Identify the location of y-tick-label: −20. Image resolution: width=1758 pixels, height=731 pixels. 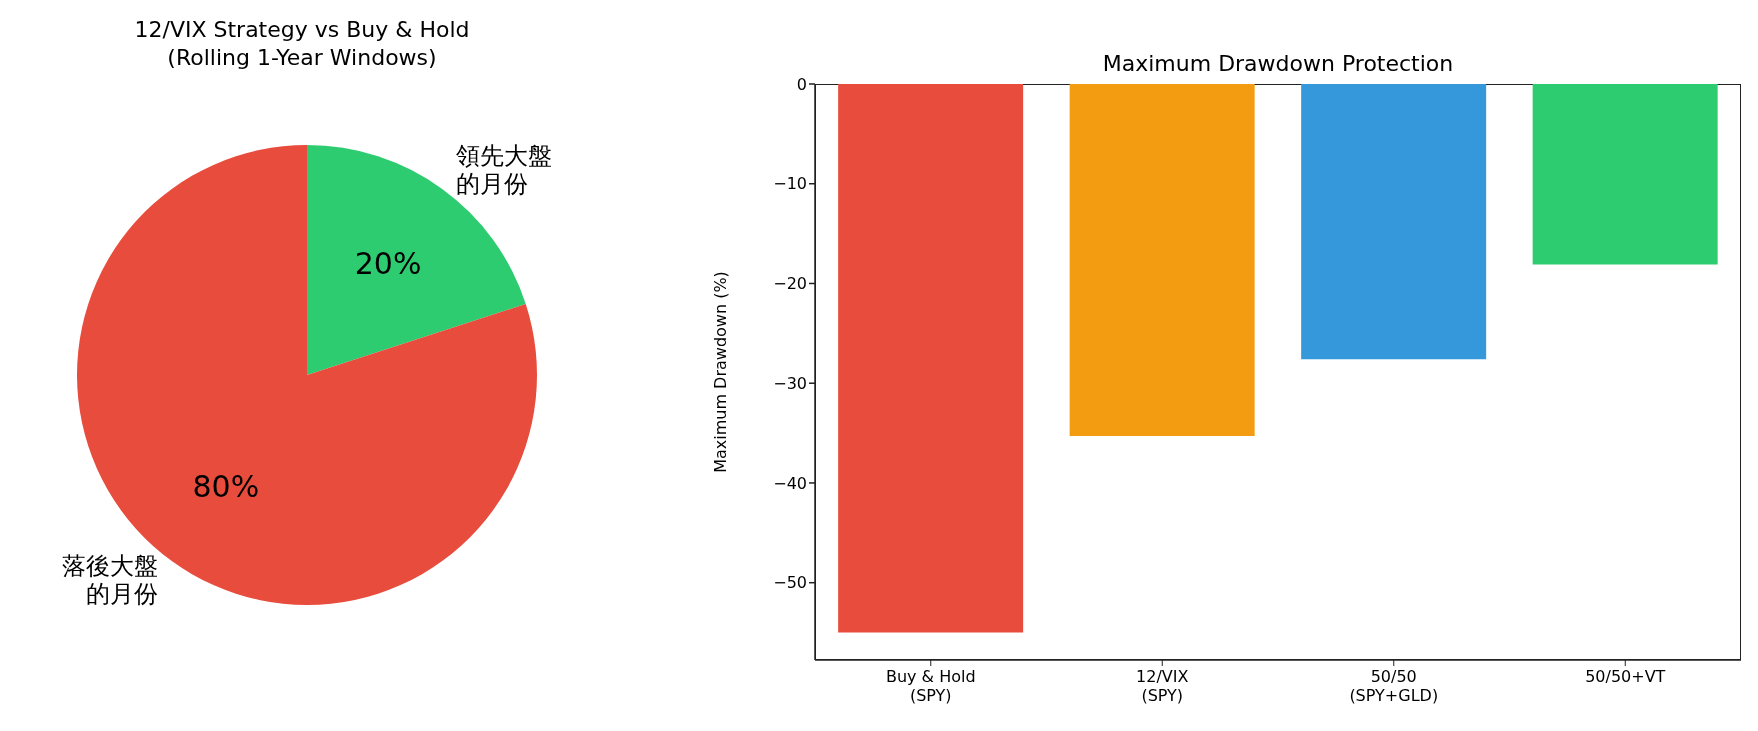
(790, 284).